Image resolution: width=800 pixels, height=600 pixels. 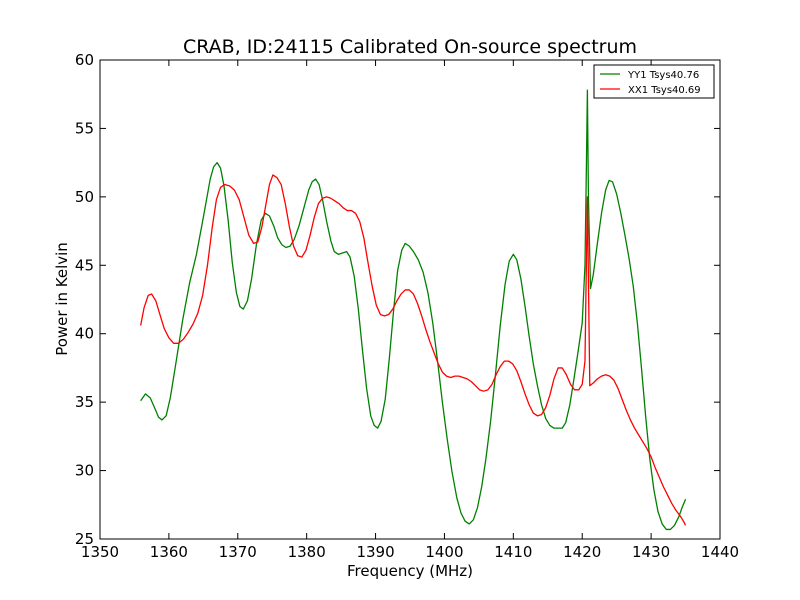 What do you see at coordinates (410, 571) in the screenshot?
I see `x-axis-label: Frequency (MHz)` at bounding box center [410, 571].